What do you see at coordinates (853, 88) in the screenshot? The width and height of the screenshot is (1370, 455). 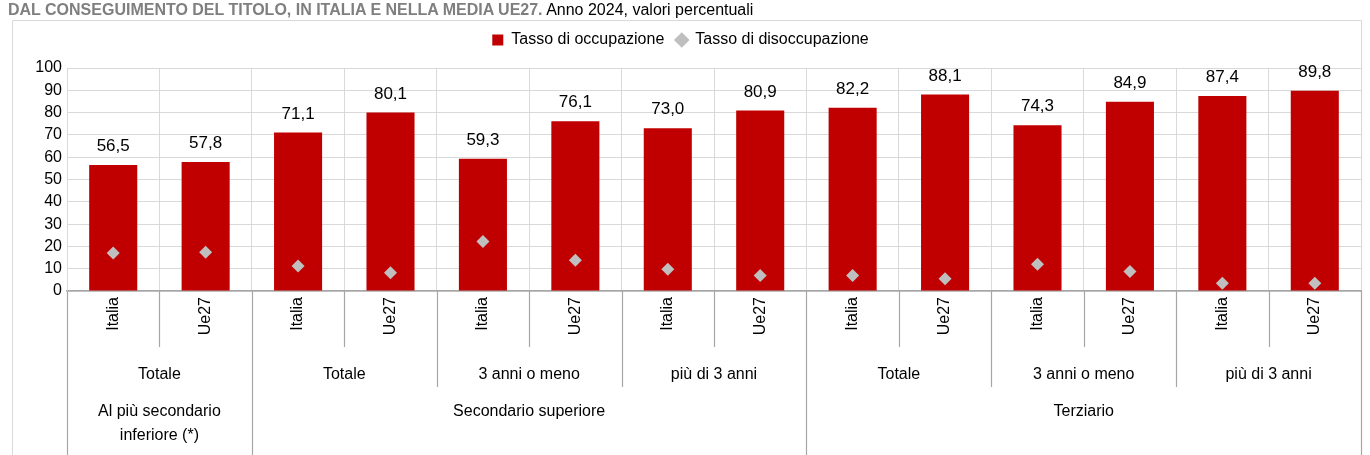 I see `data-label: 82,2` at bounding box center [853, 88].